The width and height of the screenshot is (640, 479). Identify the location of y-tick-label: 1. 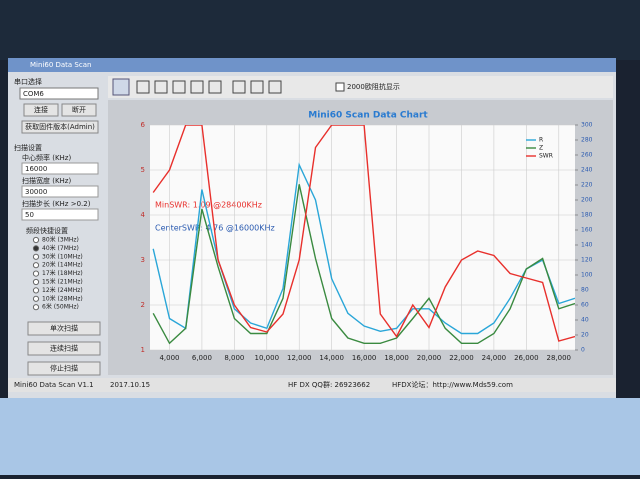
(143, 350).